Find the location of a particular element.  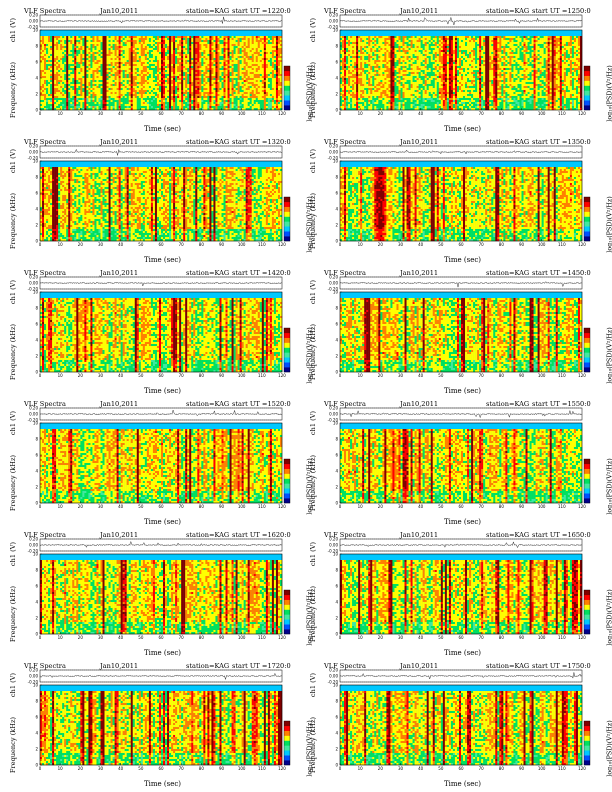

x-tick-label: 120 is located at coordinates (282, 113).